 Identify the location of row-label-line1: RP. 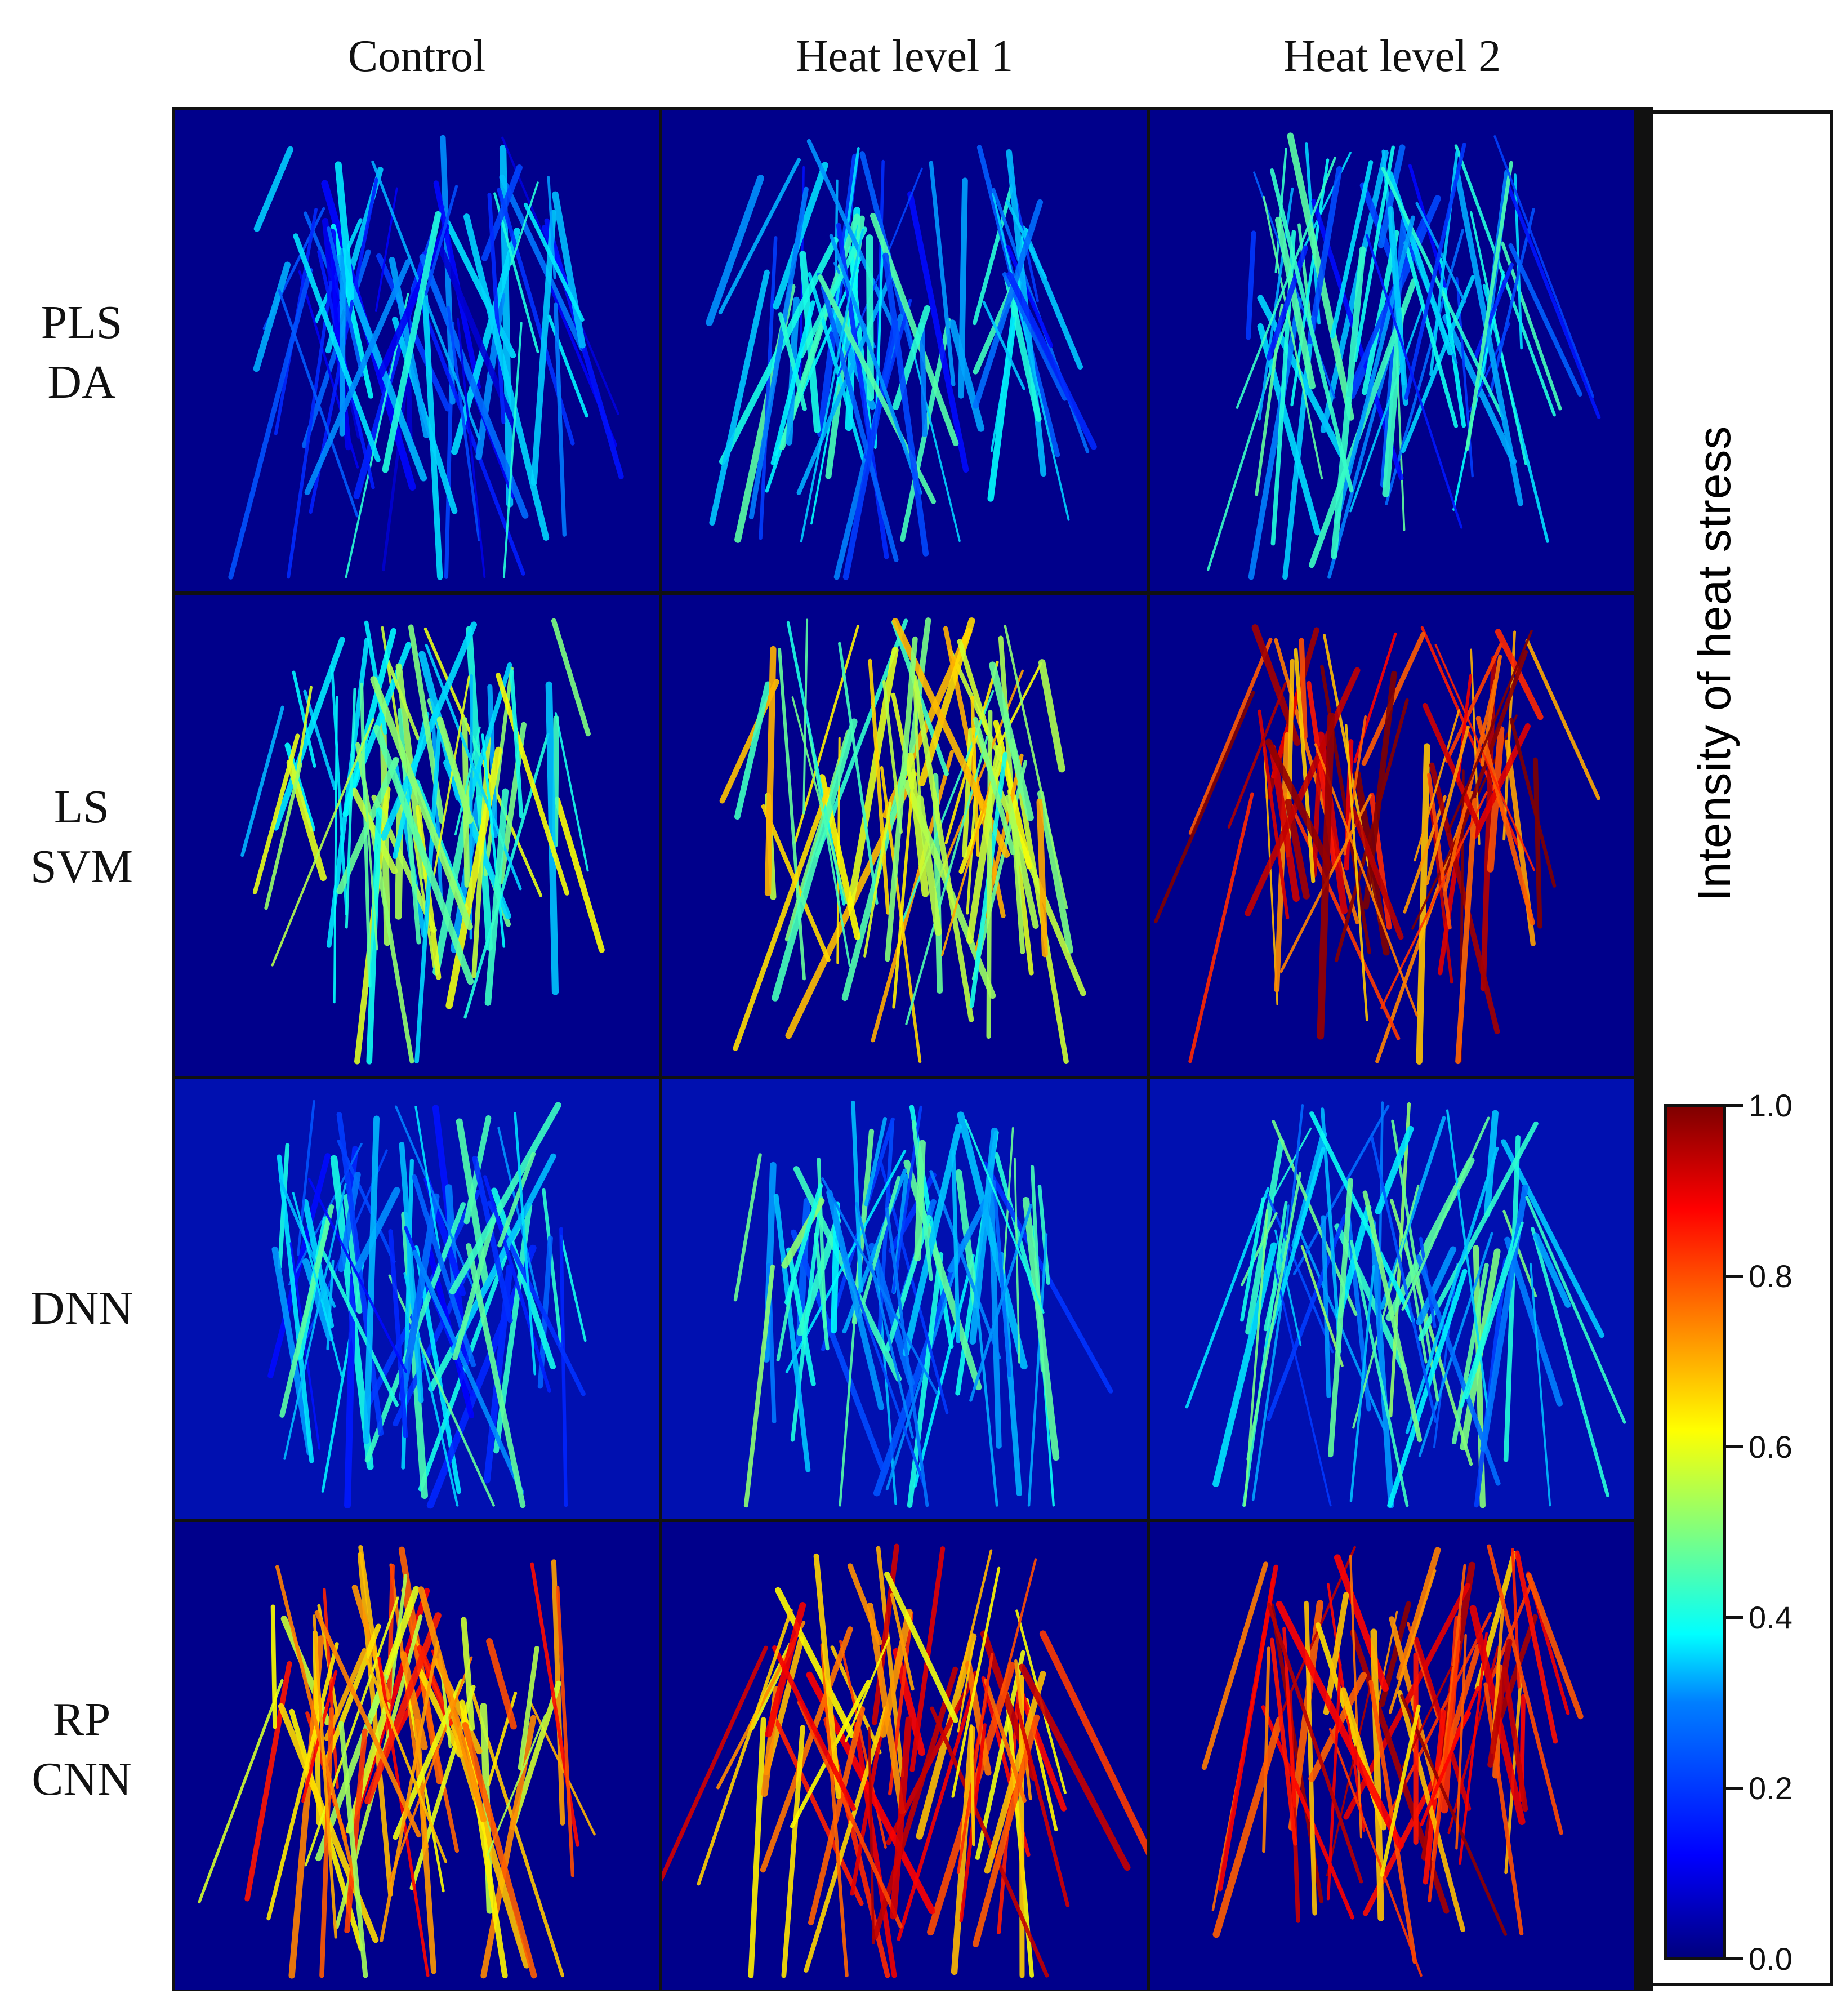
(81, 1720).